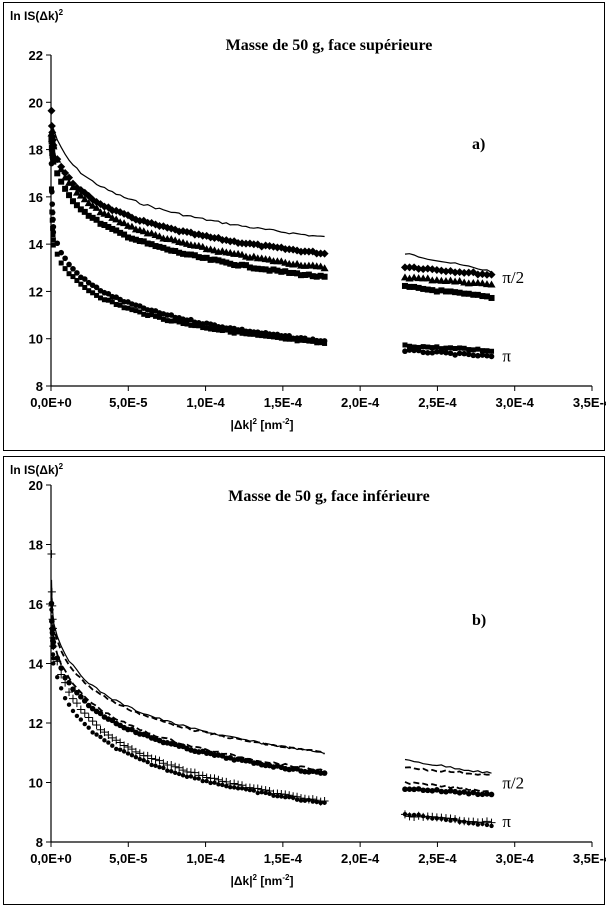 This screenshot has width=606, height=907. What do you see at coordinates (448, 263) in the screenshot?
I see `series-line` at bounding box center [448, 263].